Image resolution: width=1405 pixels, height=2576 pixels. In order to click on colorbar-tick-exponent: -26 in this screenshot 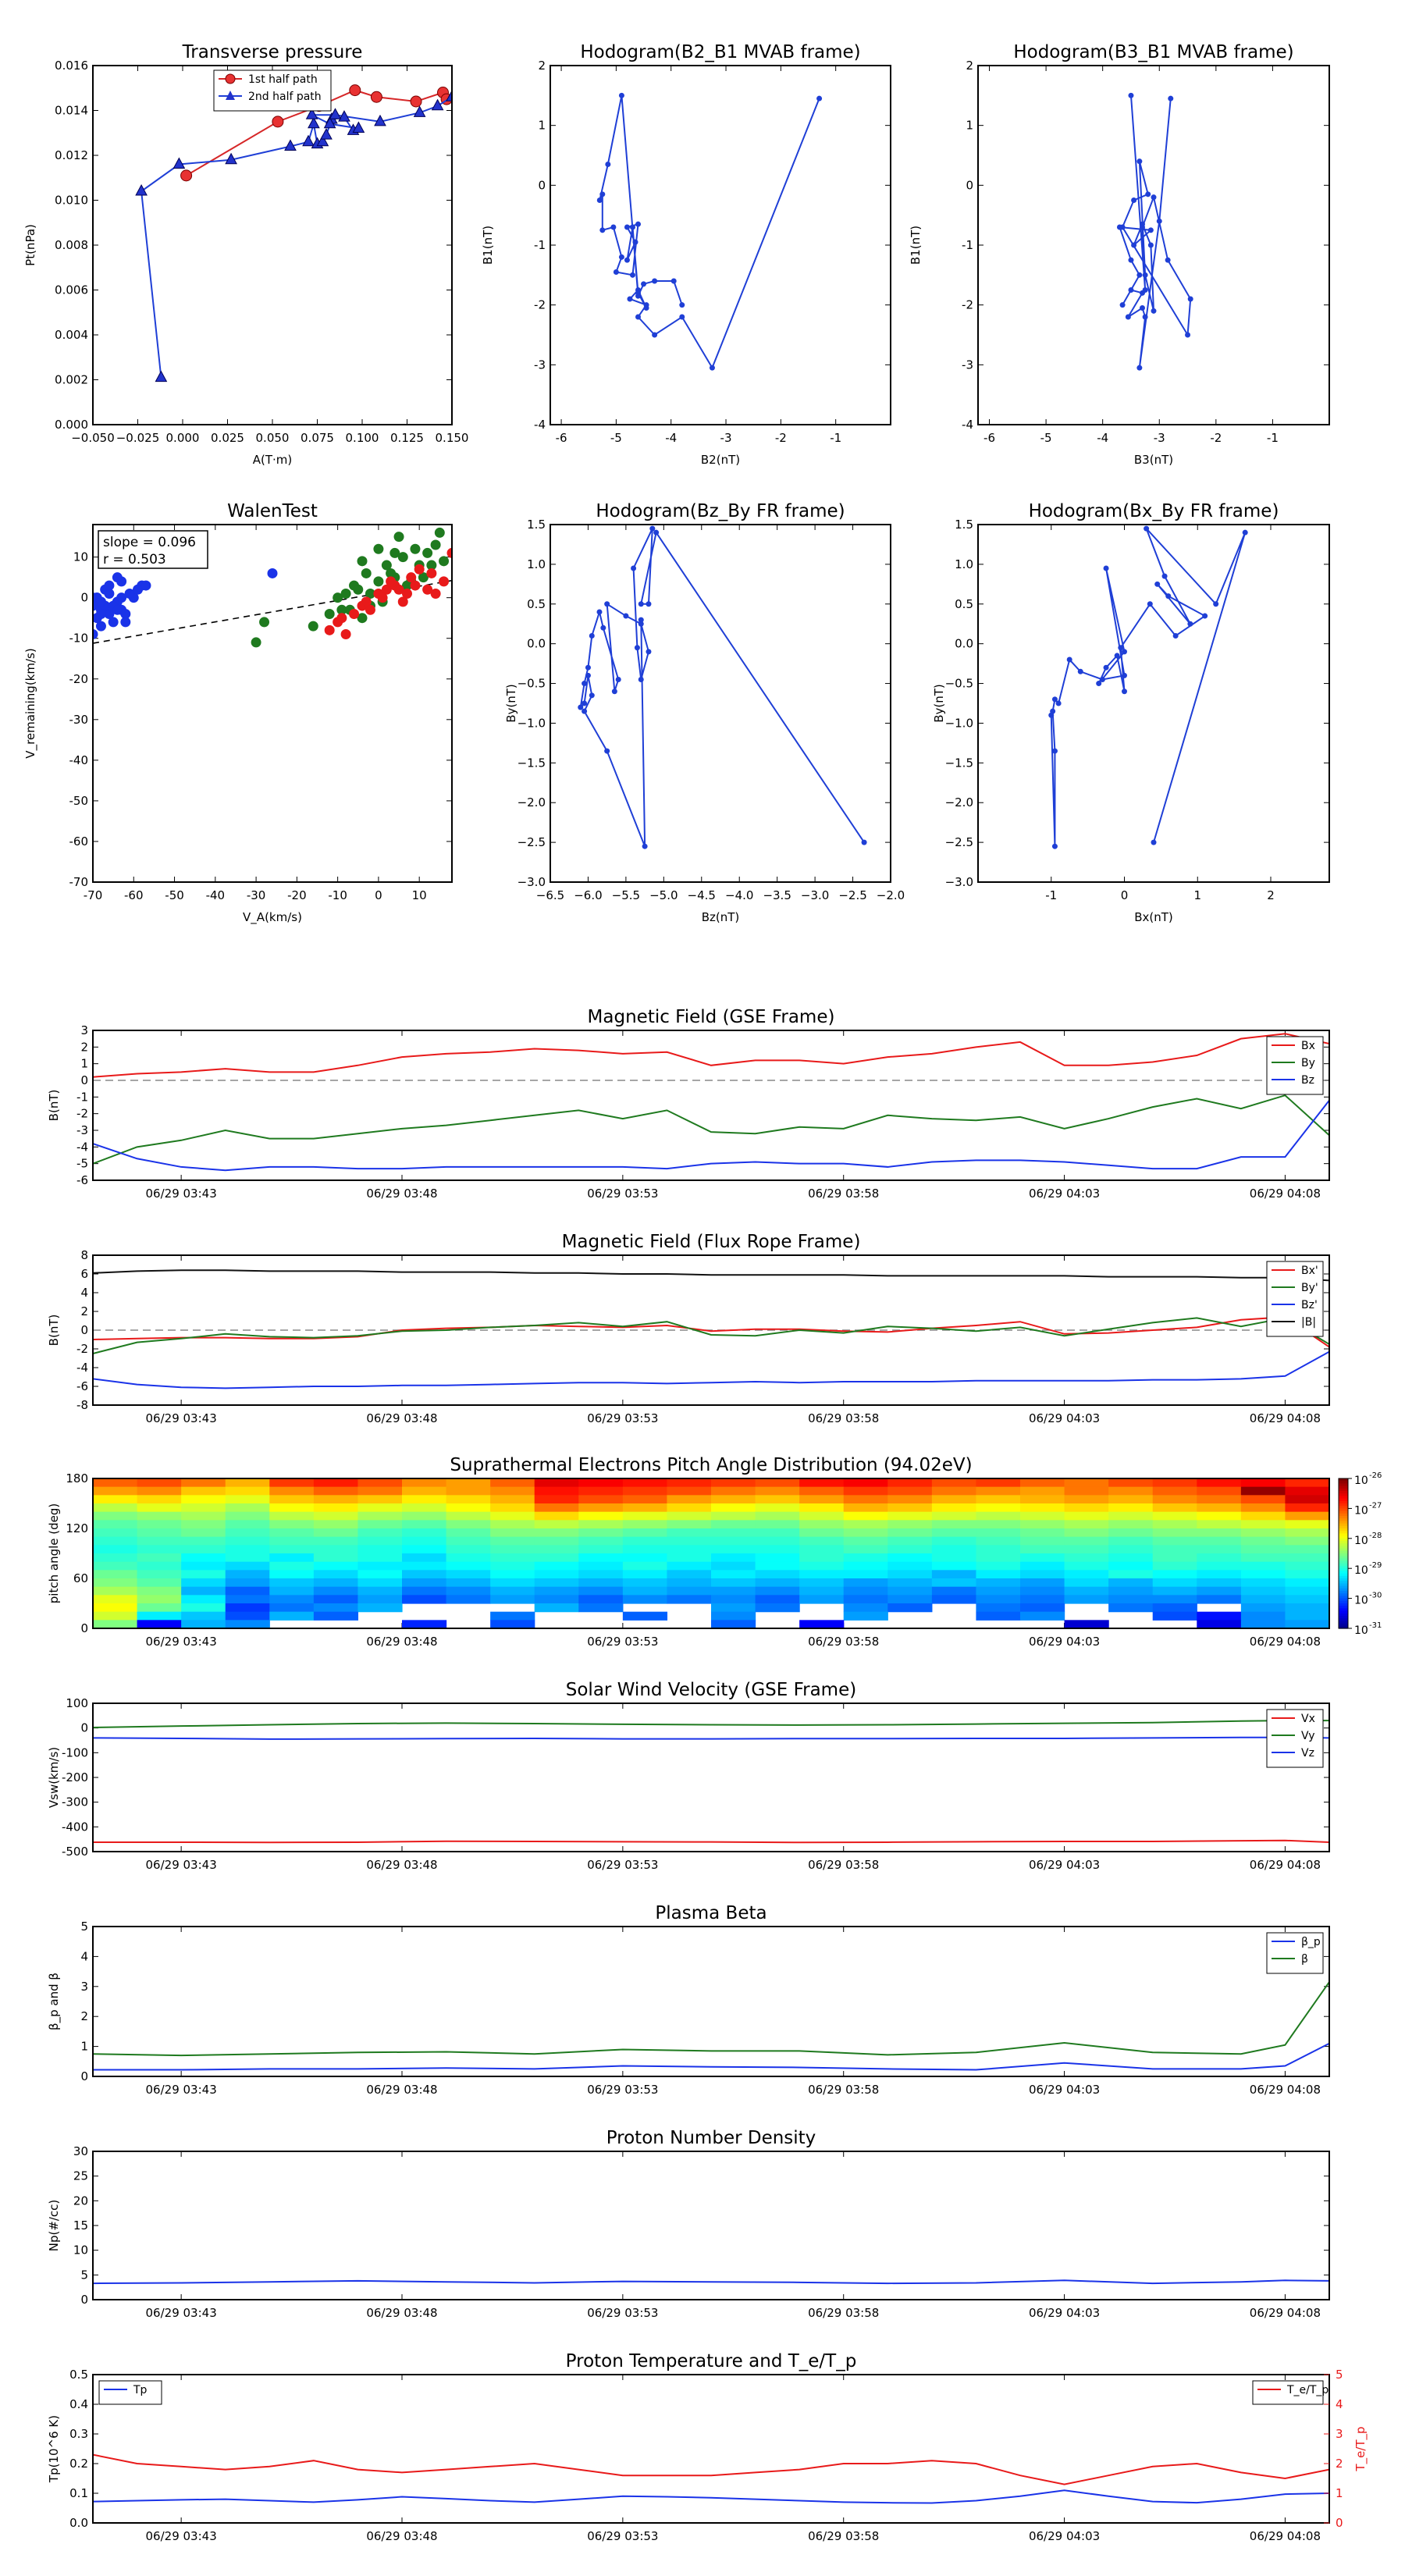, I will do `click(1375, 1475)`.